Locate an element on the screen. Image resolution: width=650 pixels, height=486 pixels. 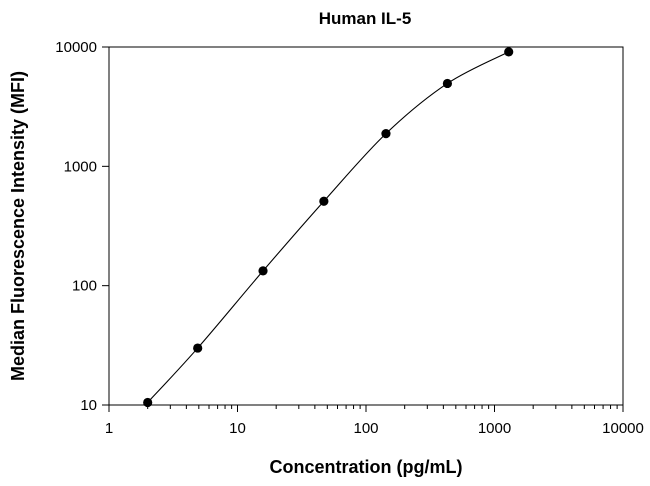
x-tick-label: 10 is located at coordinates (237, 428).